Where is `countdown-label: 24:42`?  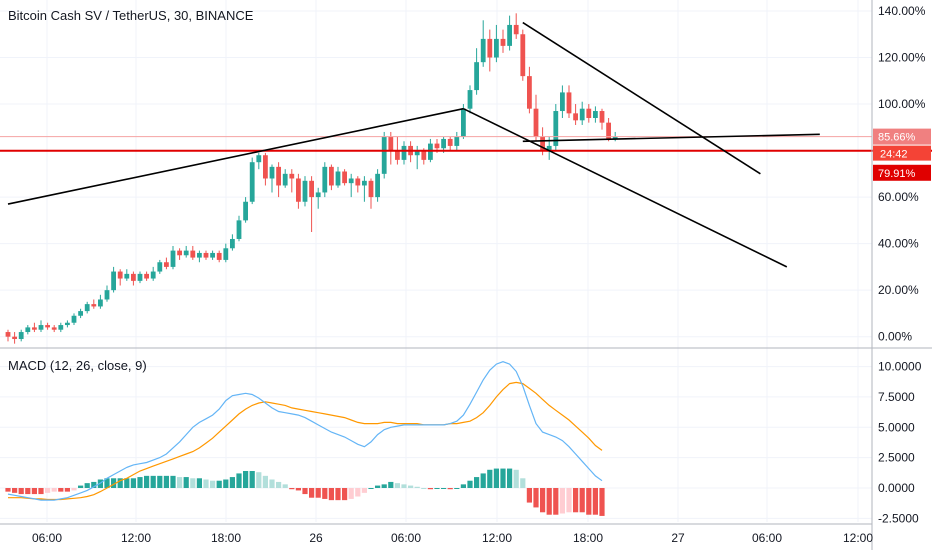 countdown-label: 24:42 is located at coordinates (894, 155).